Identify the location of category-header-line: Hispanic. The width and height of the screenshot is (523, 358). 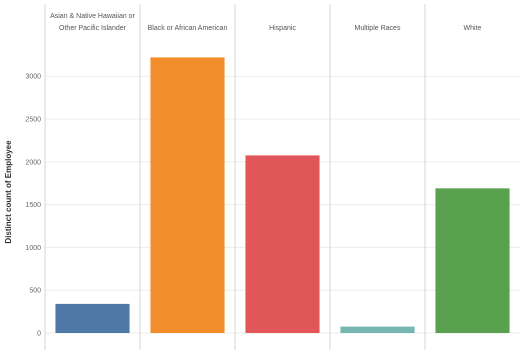
(282, 28).